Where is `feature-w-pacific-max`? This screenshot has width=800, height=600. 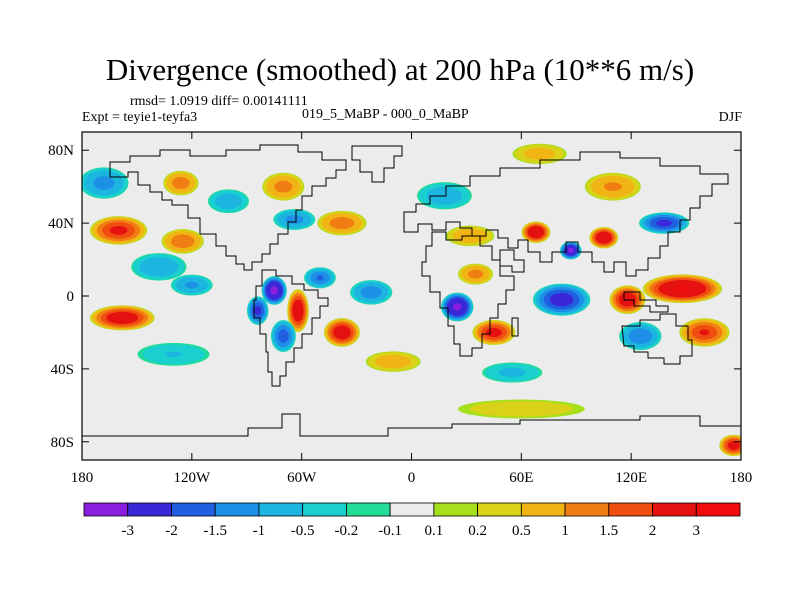
feature-w-pacific-max is located at coordinates (682, 289).